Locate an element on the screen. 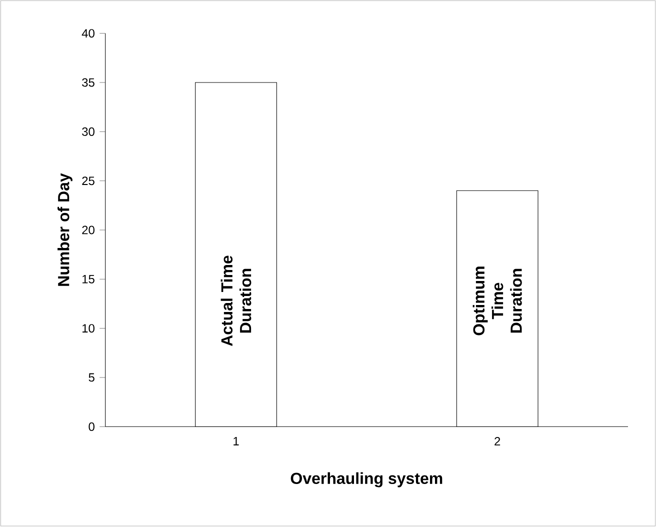 The height and width of the screenshot is (527, 656). y-tick-label: 30 is located at coordinates (88, 132).